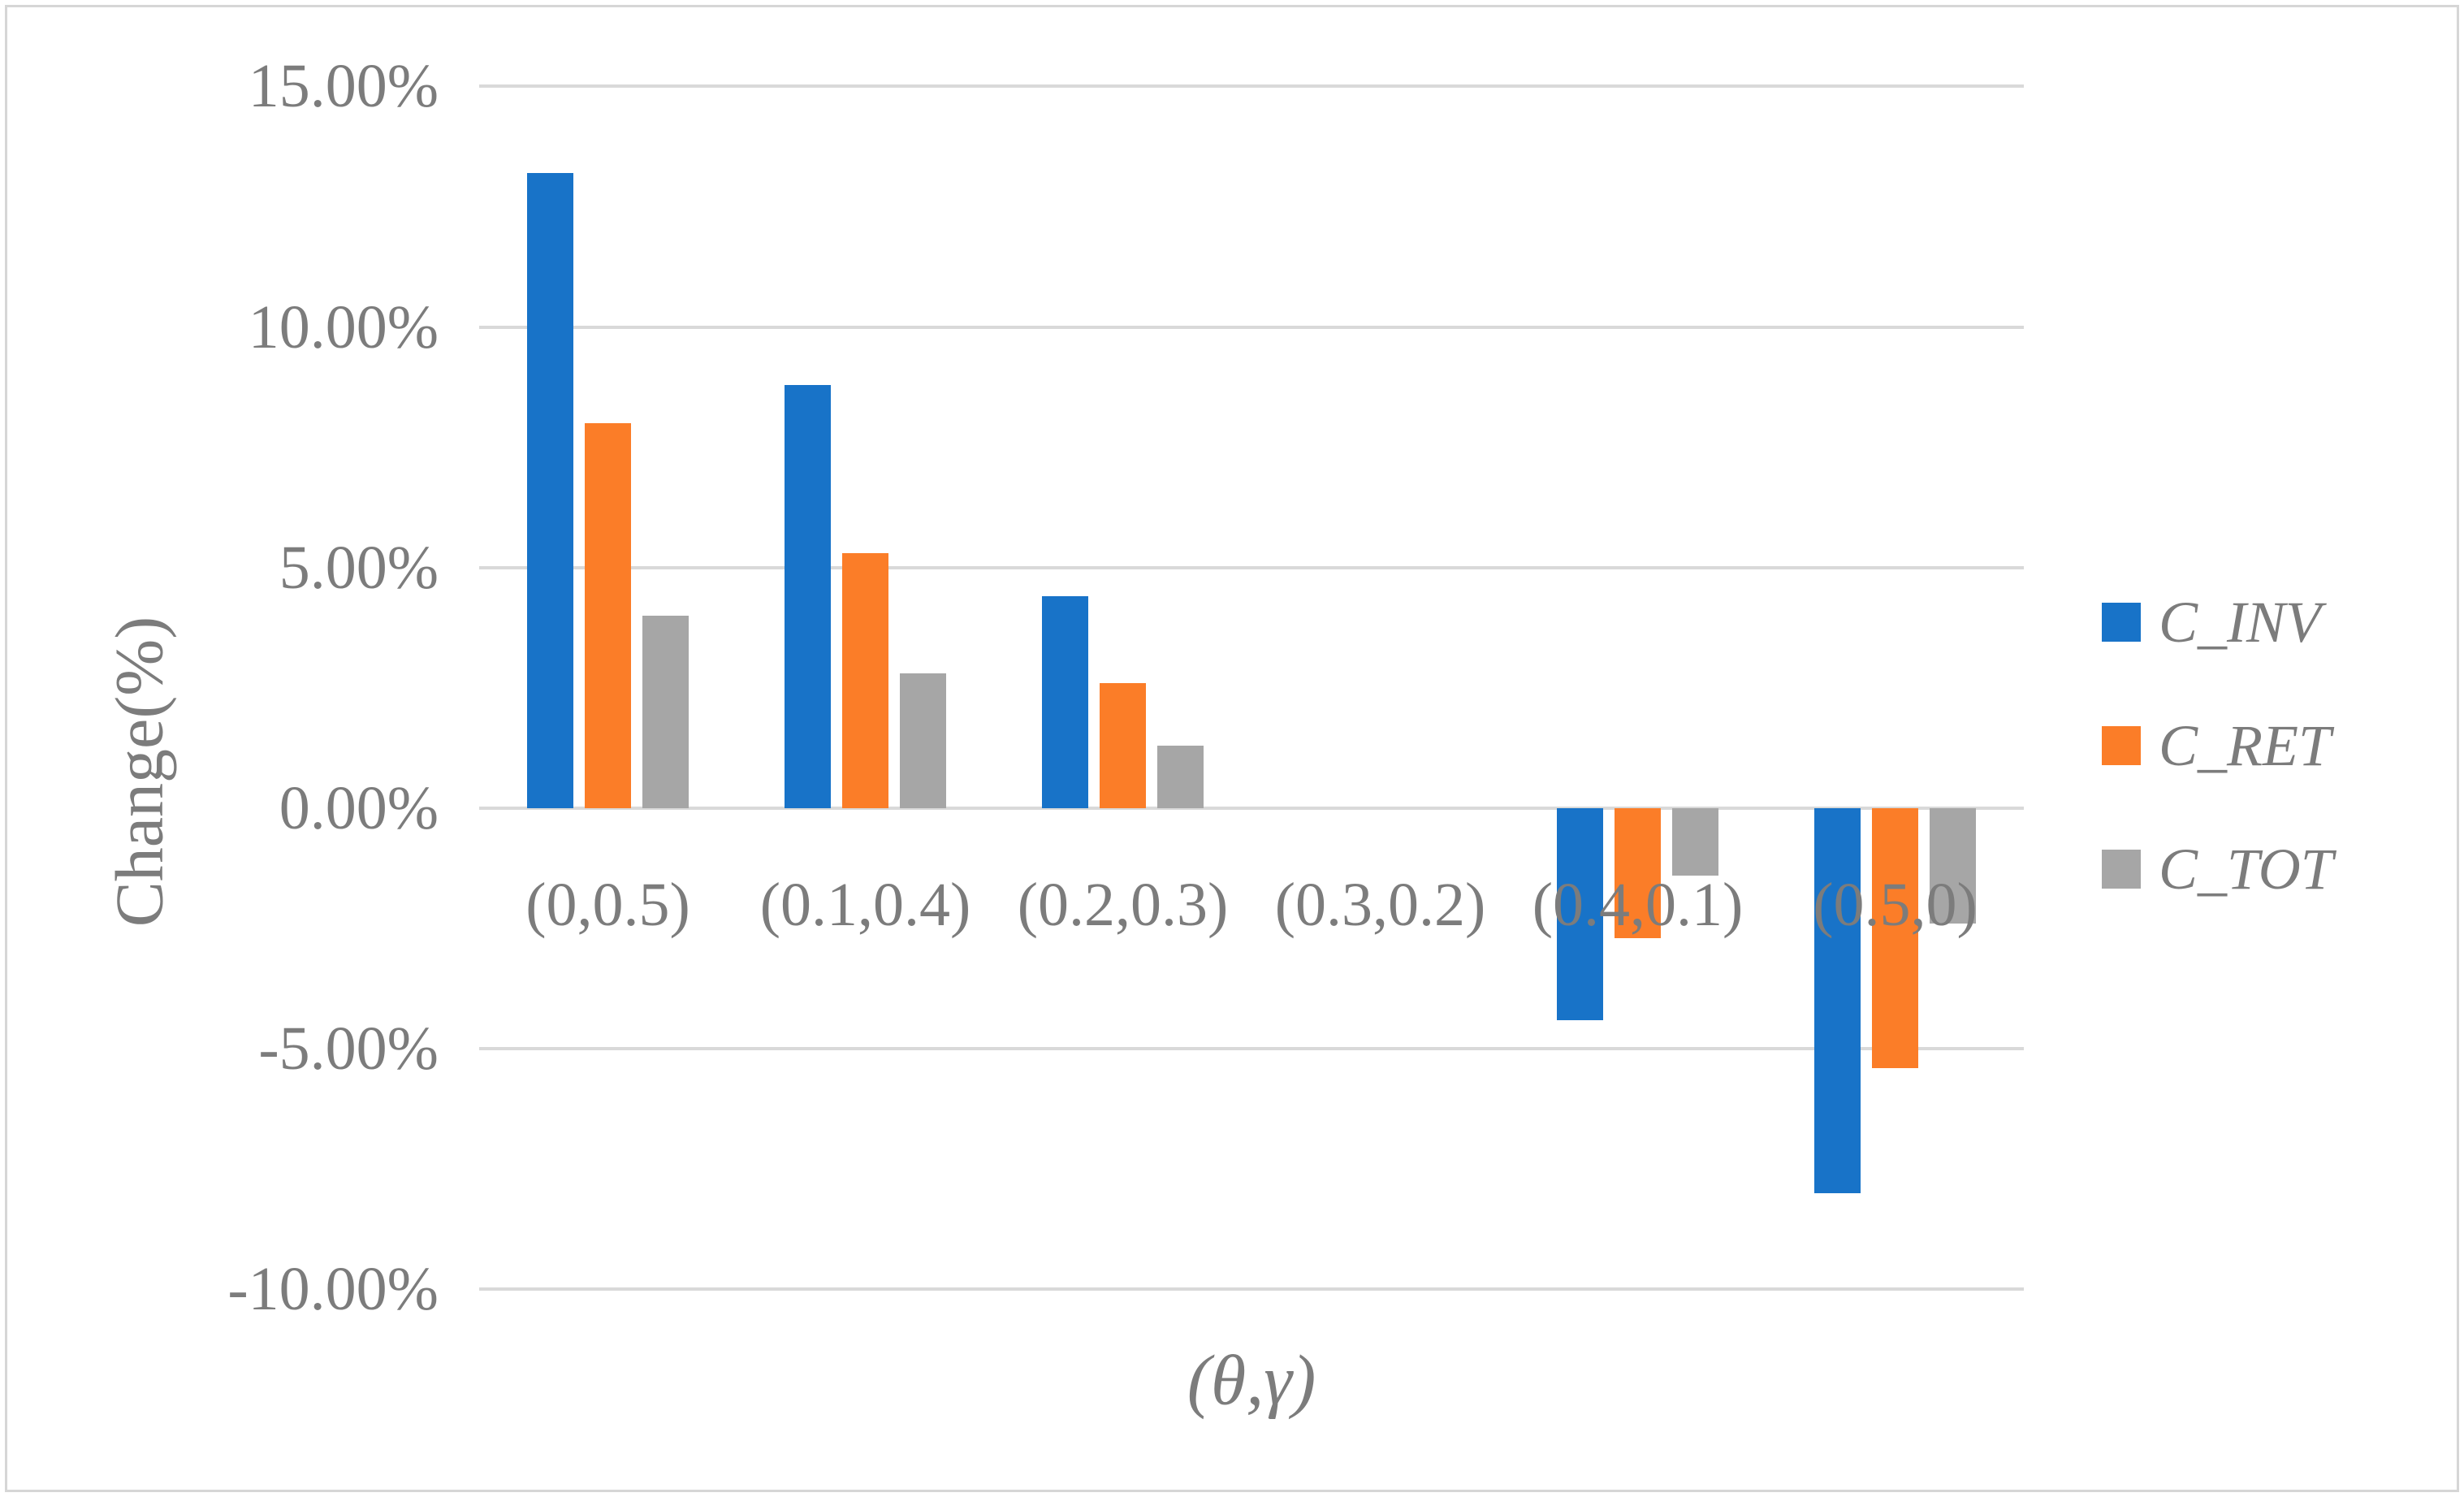 This screenshot has height=1497, width=2464. What do you see at coordinates (1251, 1381) in the screenshot?
I see `x-axis-title: (θ,γ)` at bounding box center [1251, 1381].